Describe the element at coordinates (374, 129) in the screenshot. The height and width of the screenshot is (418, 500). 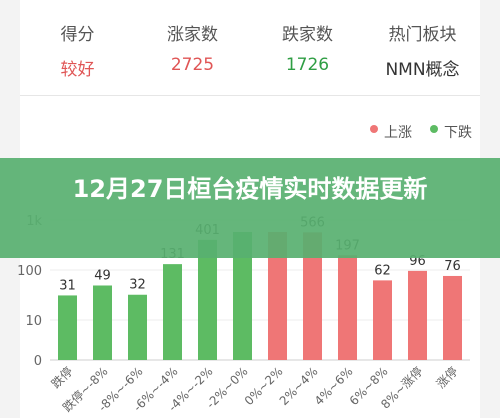
I see `legend-up-icon` at that location.